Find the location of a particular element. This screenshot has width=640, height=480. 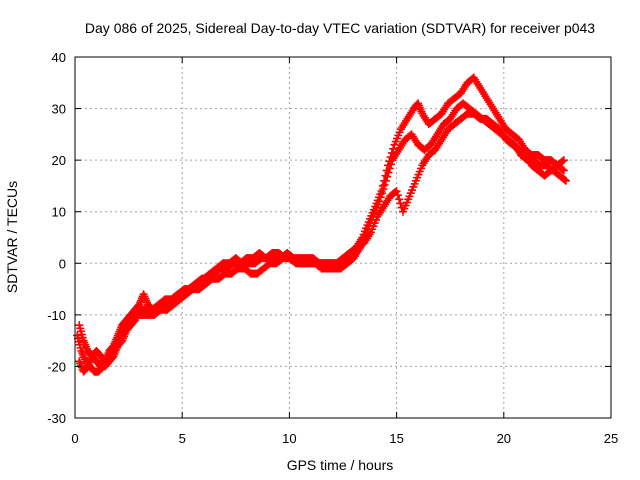

x-tick-label: 5 is located at coordinates (182, 438).